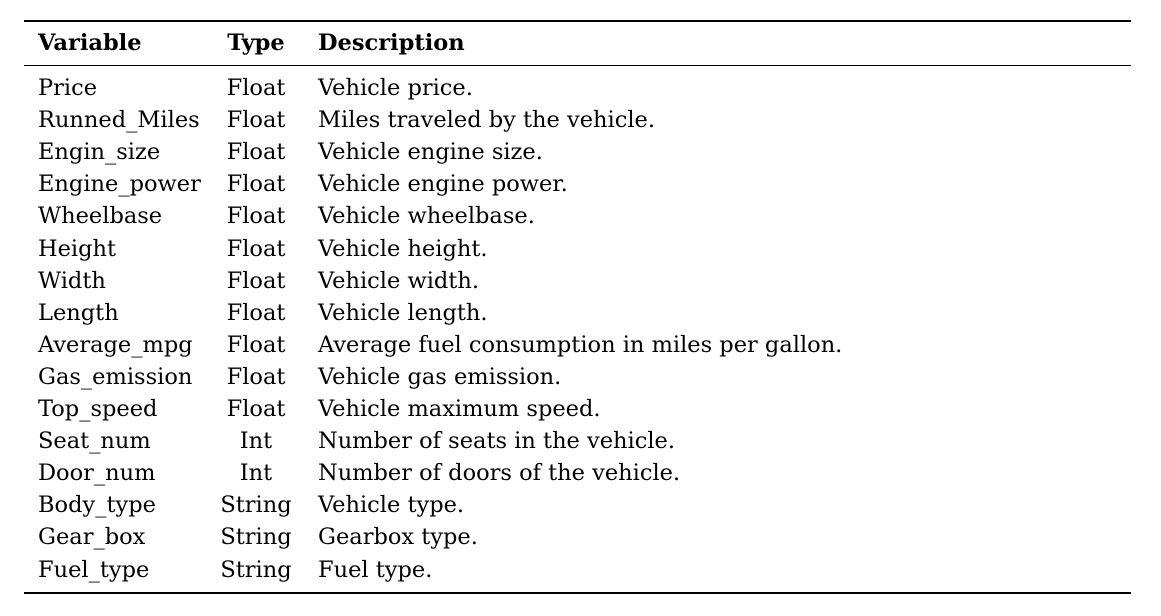 The height and width of the screenshot is (616, 1161). I want to click on table-header-rule, so click(577, 65).